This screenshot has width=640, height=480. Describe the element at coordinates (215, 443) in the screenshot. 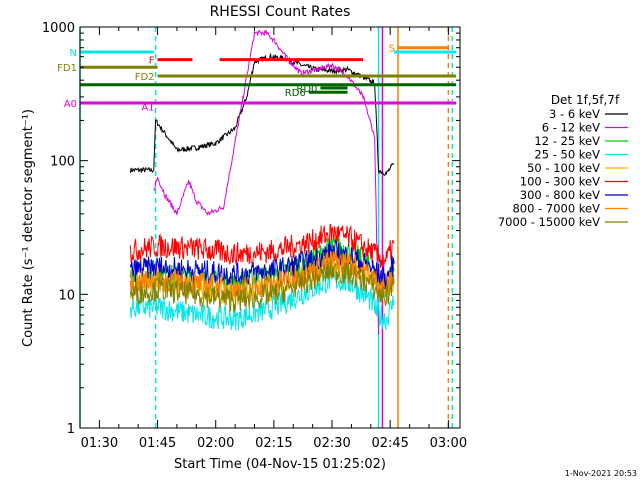

I see `x-tick-label-2: 02:00` at that location.